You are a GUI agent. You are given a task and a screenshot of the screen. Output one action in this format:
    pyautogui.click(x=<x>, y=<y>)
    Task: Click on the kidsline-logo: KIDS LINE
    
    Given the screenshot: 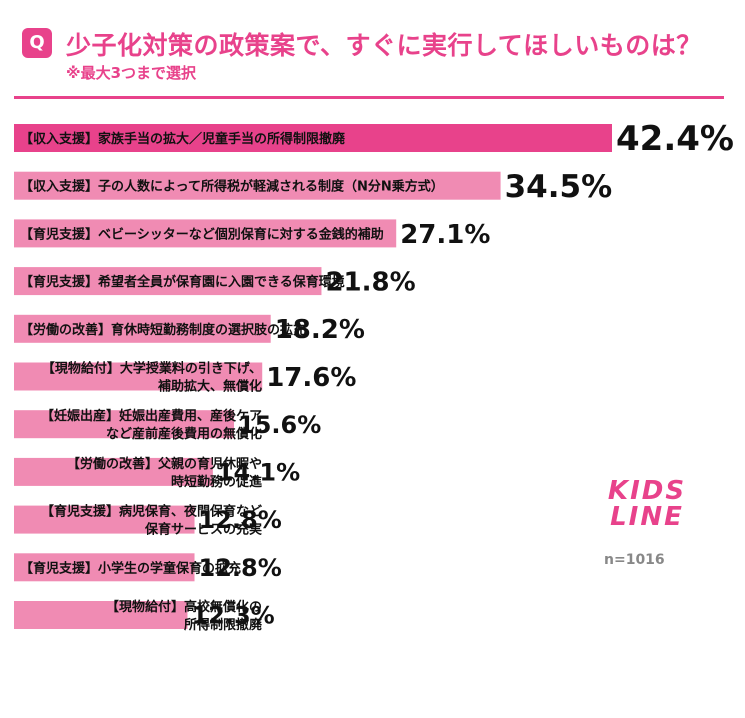 What is the action you would take?
    pyautogui.click(x=652, y=509)
    